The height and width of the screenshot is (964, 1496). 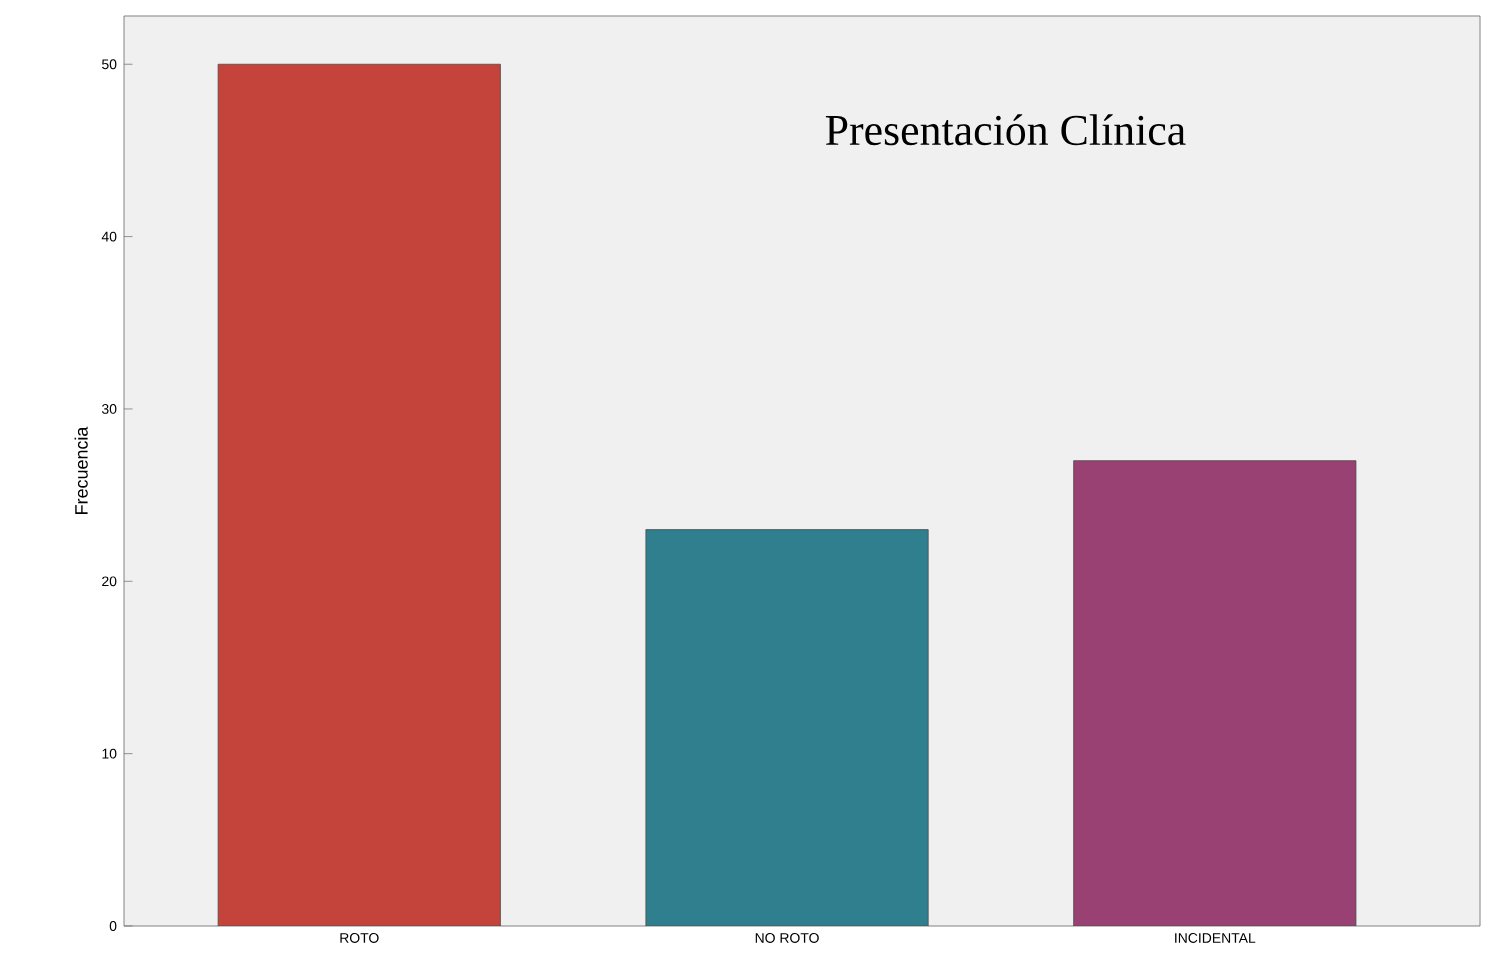 What do you see at coordinates (81, 470) in the screenshot?
I see `y-axis-title: Frecuencia` at bounding box center [81, 470].